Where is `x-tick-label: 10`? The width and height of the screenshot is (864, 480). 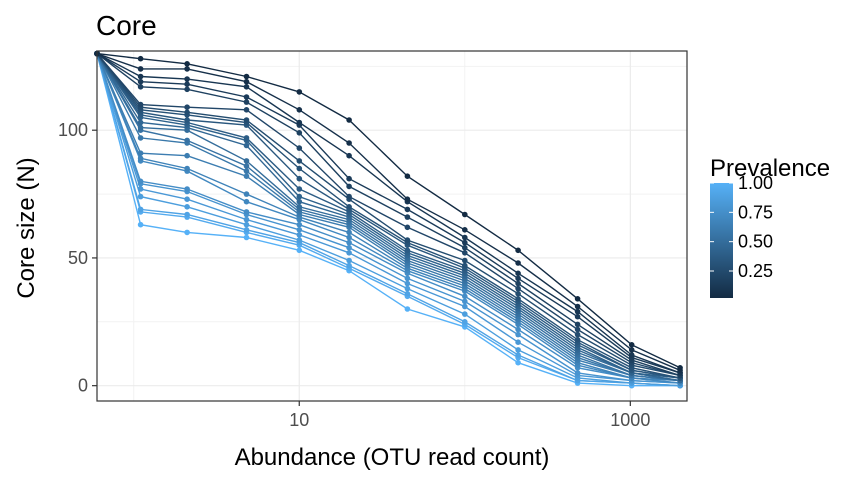 x-tick-label: 10 is located at coordinates (299, 420).